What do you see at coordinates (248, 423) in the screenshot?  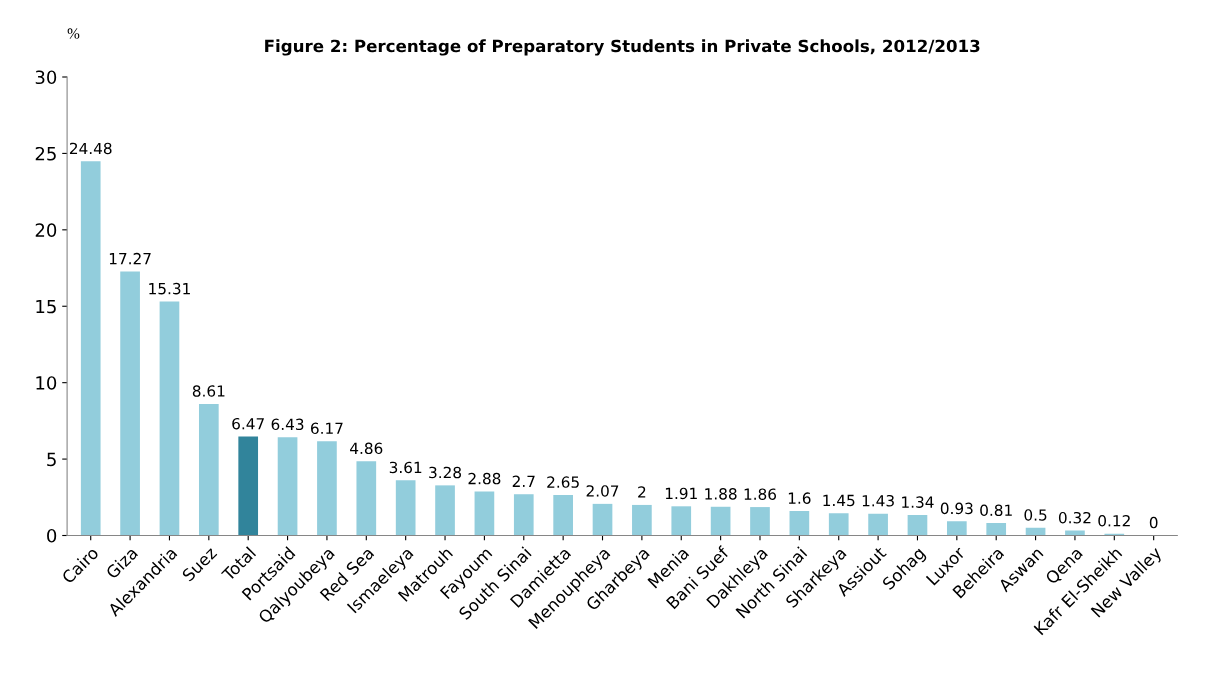 I see `data-label: 6.47` at bounding box center [248, 423].